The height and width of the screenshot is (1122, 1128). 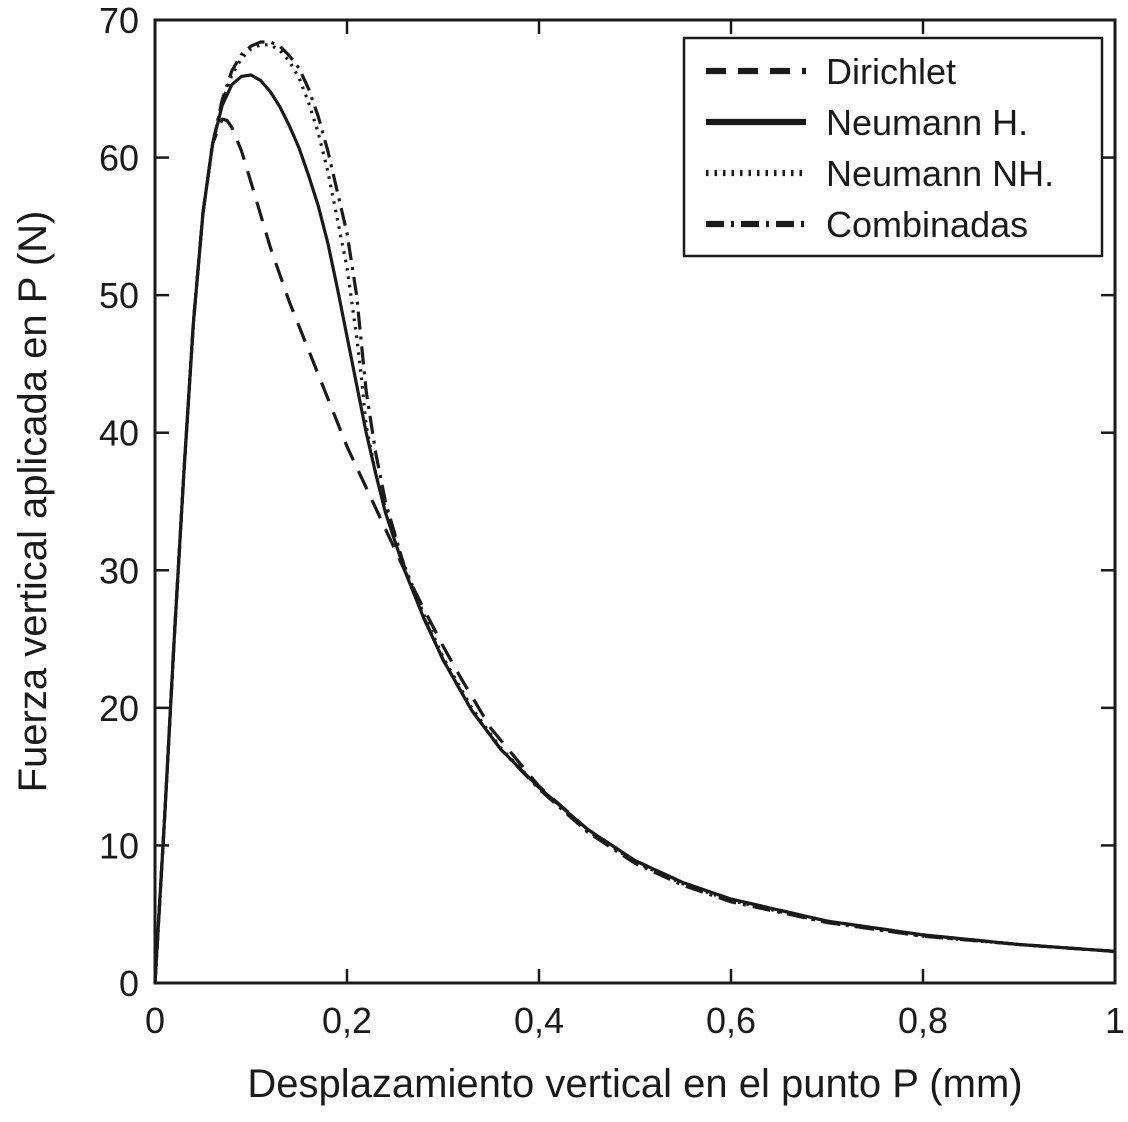 What do you see at coordinates (891, 71) in the screenshot?
I see `legend-label: Dirichlet` at bounding box center [891, 71].